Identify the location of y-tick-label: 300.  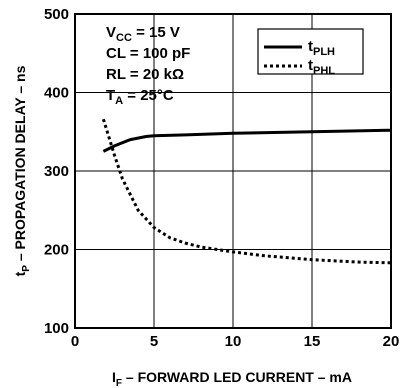
(56, 171).